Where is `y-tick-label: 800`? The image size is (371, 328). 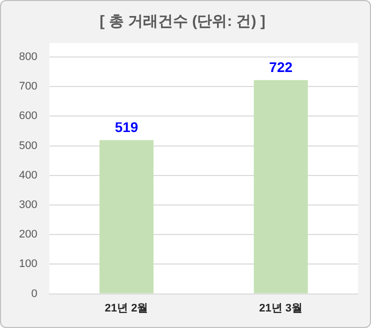
y-tick-label: 800 is located at coordinates (28, 57).